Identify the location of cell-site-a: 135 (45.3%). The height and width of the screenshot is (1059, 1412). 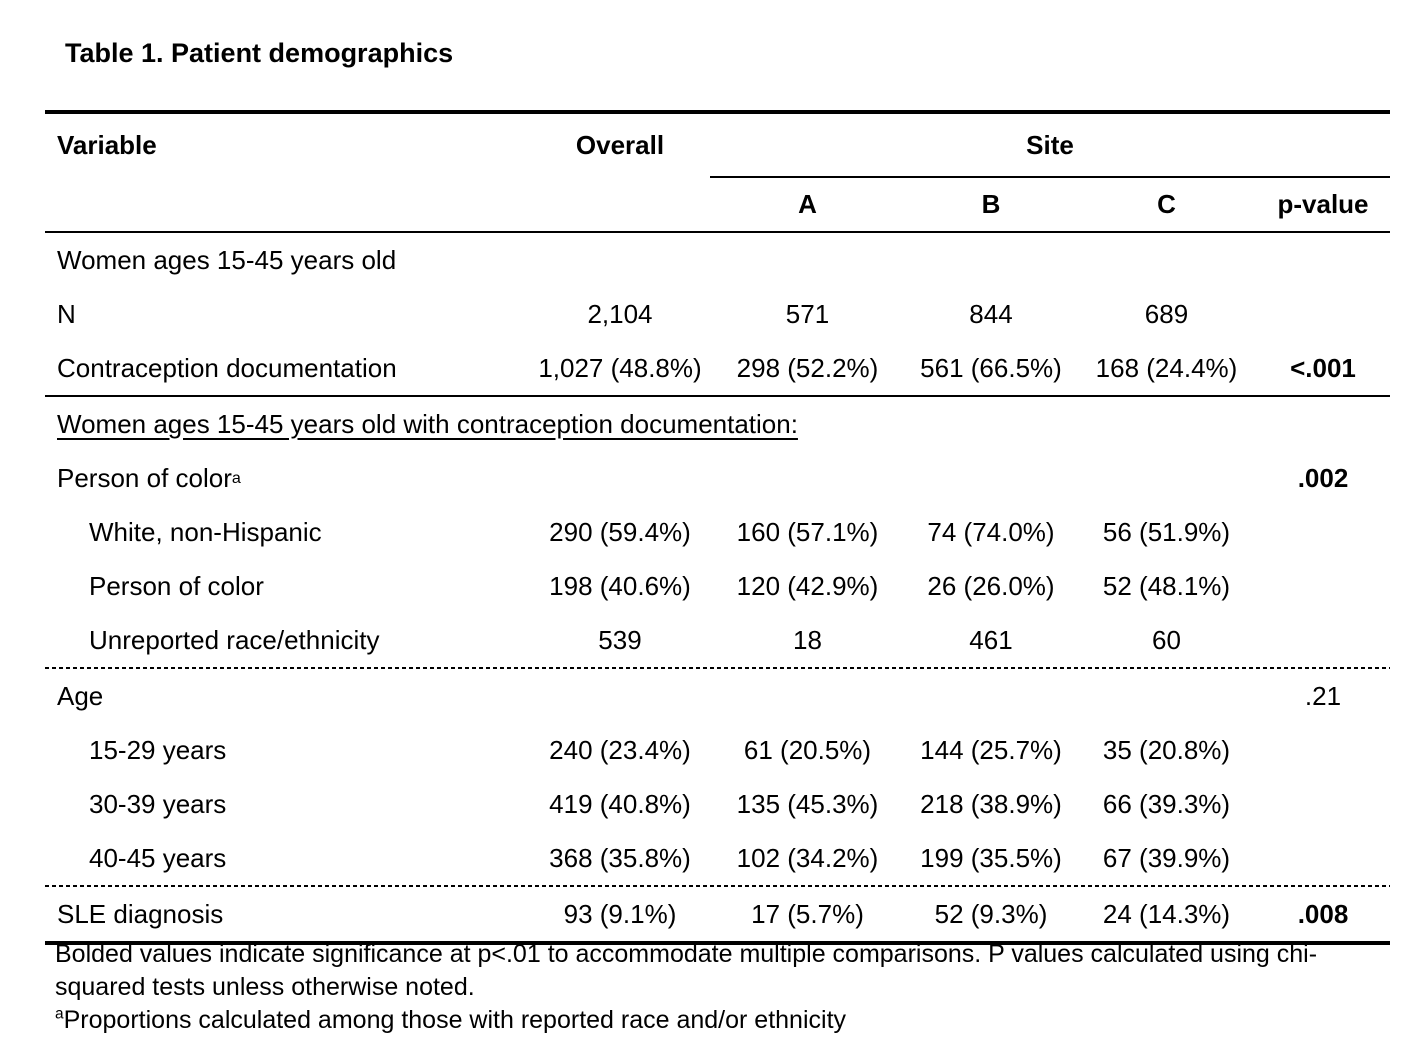
(807, 803).